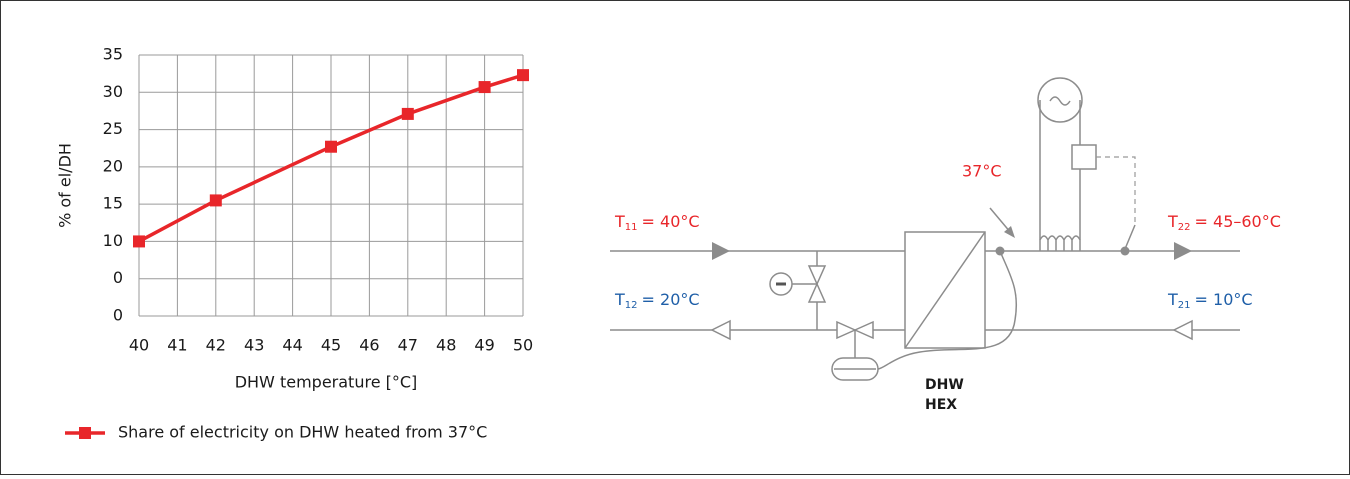  What do you see at coordinates (671, 299) in the screenshot?
I see `value: = 20°C` at bounding box center [671, 299].